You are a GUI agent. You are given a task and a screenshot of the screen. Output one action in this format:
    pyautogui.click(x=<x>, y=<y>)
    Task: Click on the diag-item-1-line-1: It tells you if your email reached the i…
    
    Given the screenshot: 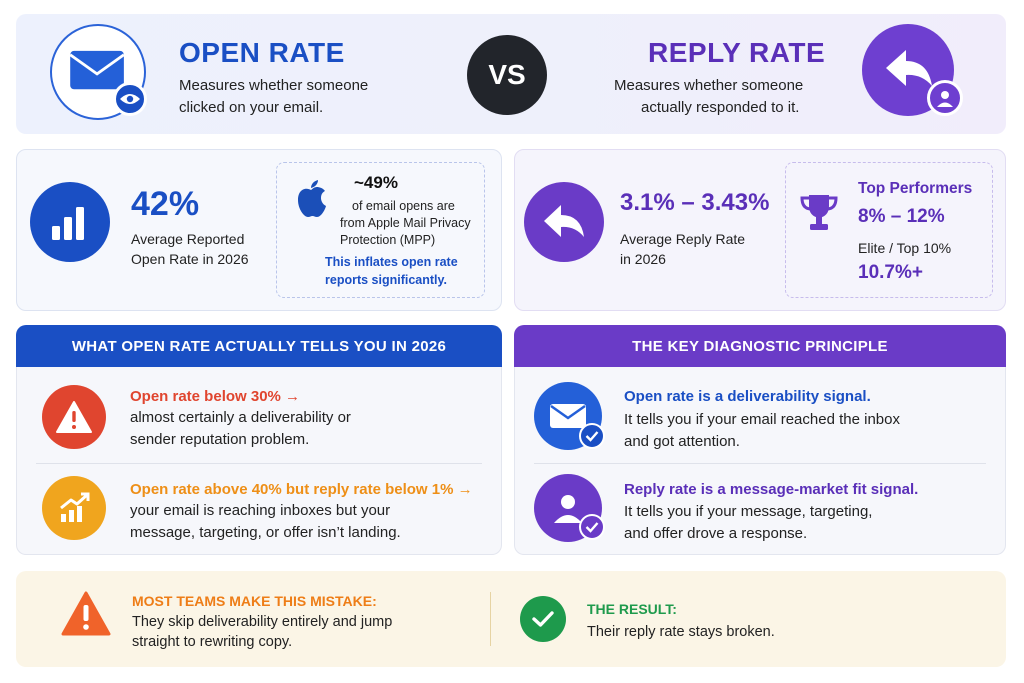 What is the action you would take?
    pyautogui.click(x=762, y=419)
    